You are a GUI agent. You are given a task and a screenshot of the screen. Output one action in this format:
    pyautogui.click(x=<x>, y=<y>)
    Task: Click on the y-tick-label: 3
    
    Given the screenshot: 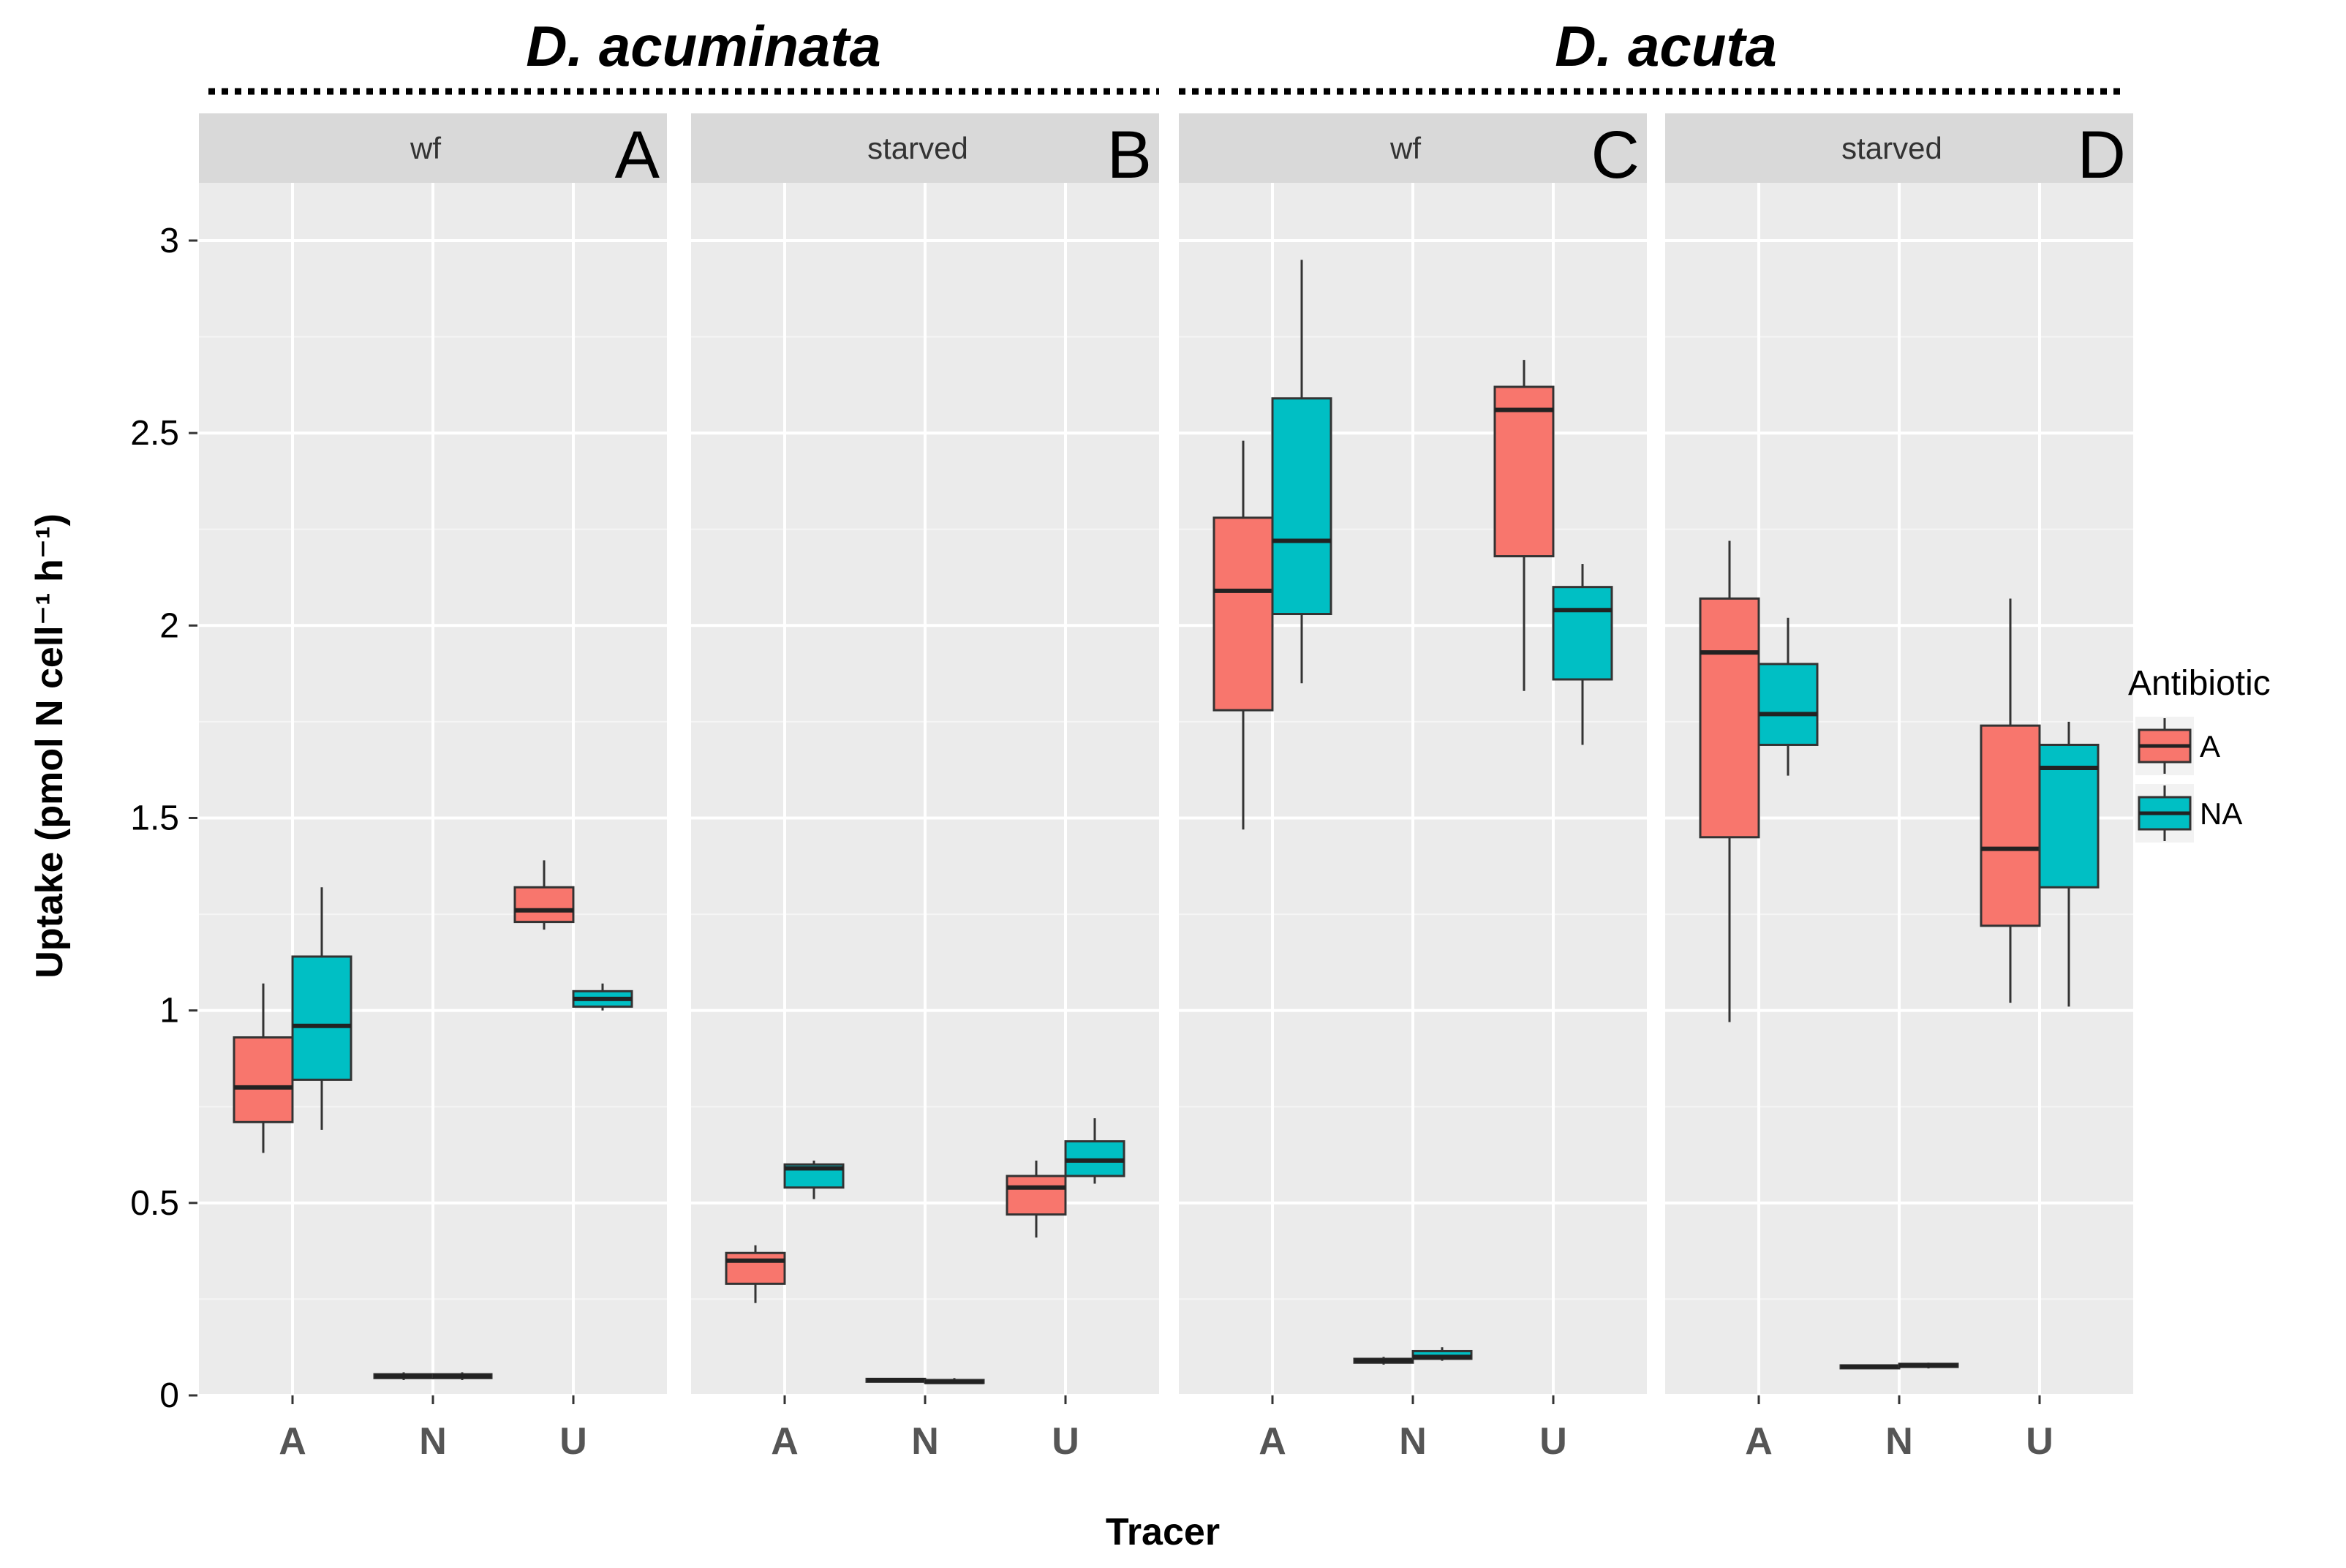 What is the action you would take?
    pyautogui.click(x=169, y=241)
    